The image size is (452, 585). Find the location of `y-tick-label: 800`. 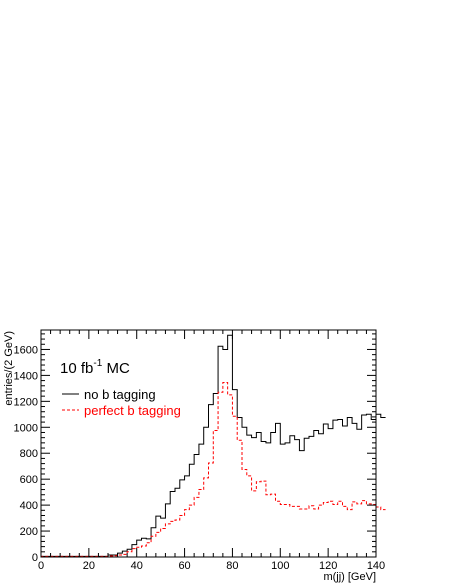

y-tick-label: 800 is located at coordinates (29, 454).